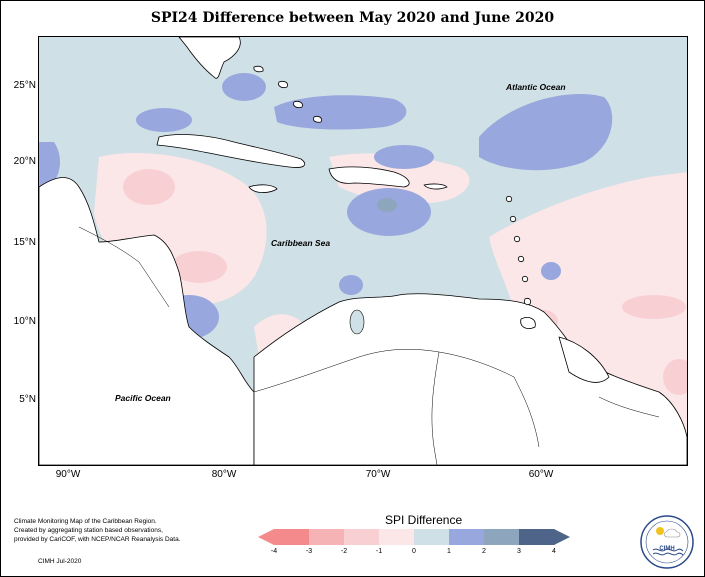  What do you see at coordinates (301, 243) in the screenshot?
I see `caribbean-sea-label: Caribbean Sea` at bounding box center [301, 243].